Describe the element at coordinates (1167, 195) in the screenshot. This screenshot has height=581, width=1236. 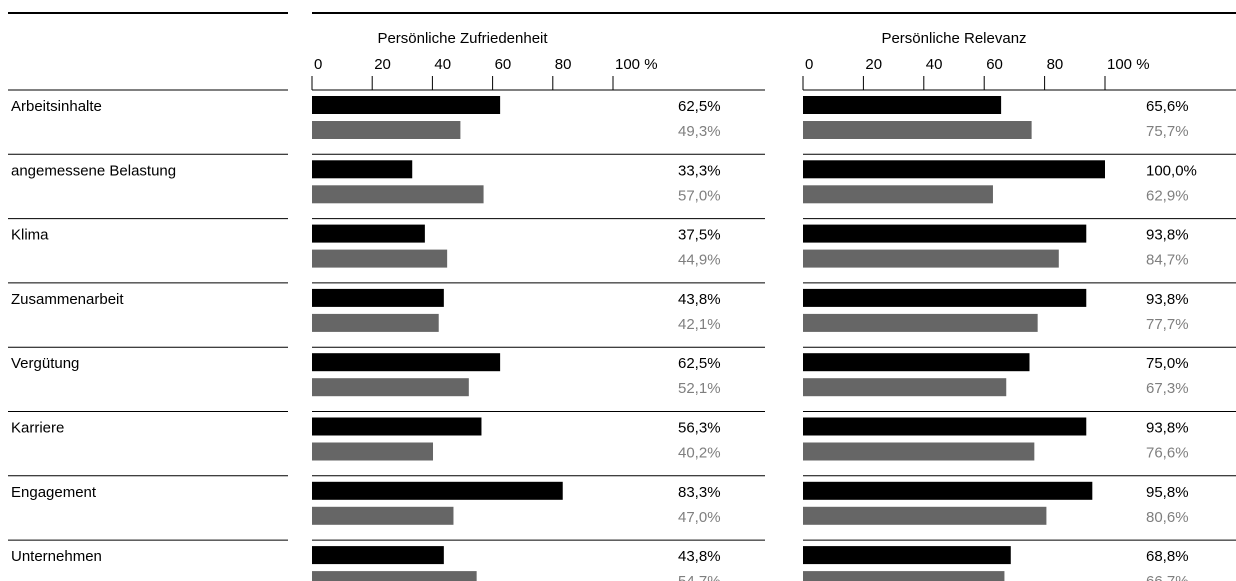
I see `value-label: 62,9%` at that location.